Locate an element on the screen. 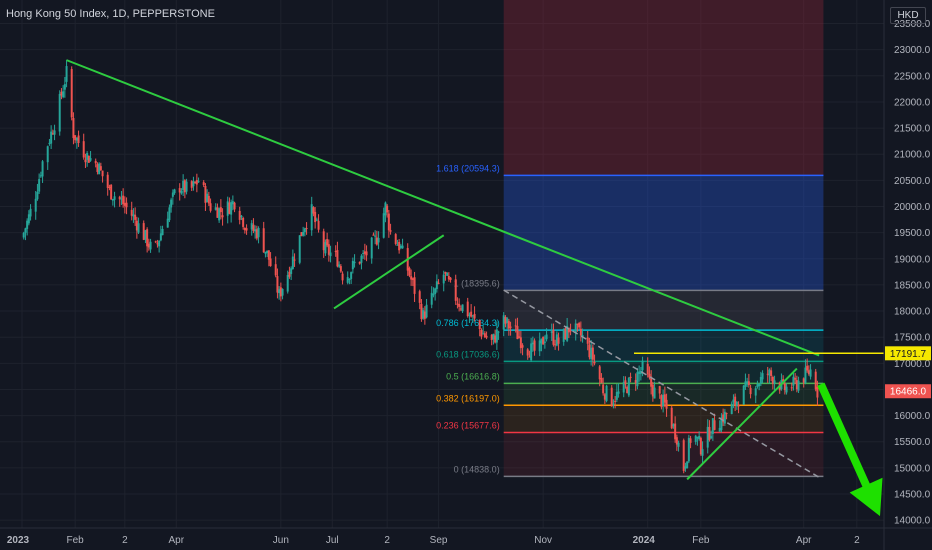 Image resolution: width=932 pixels, height=550 pixels. price-tick-label: 16000.0 is located at coordinates (912, 416).